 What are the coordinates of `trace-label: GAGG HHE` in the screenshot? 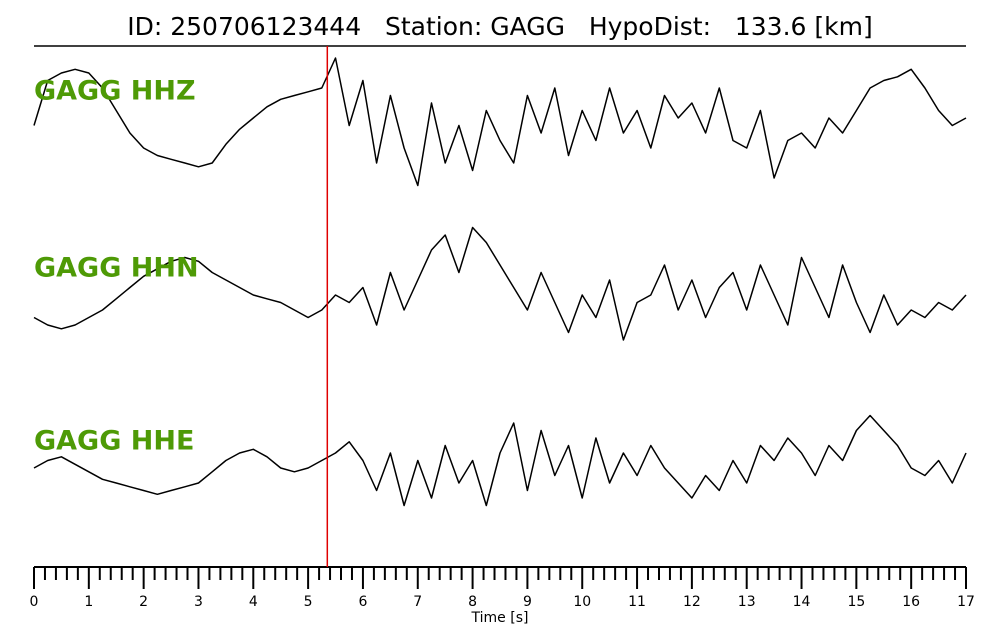 It's located at (114, 441).